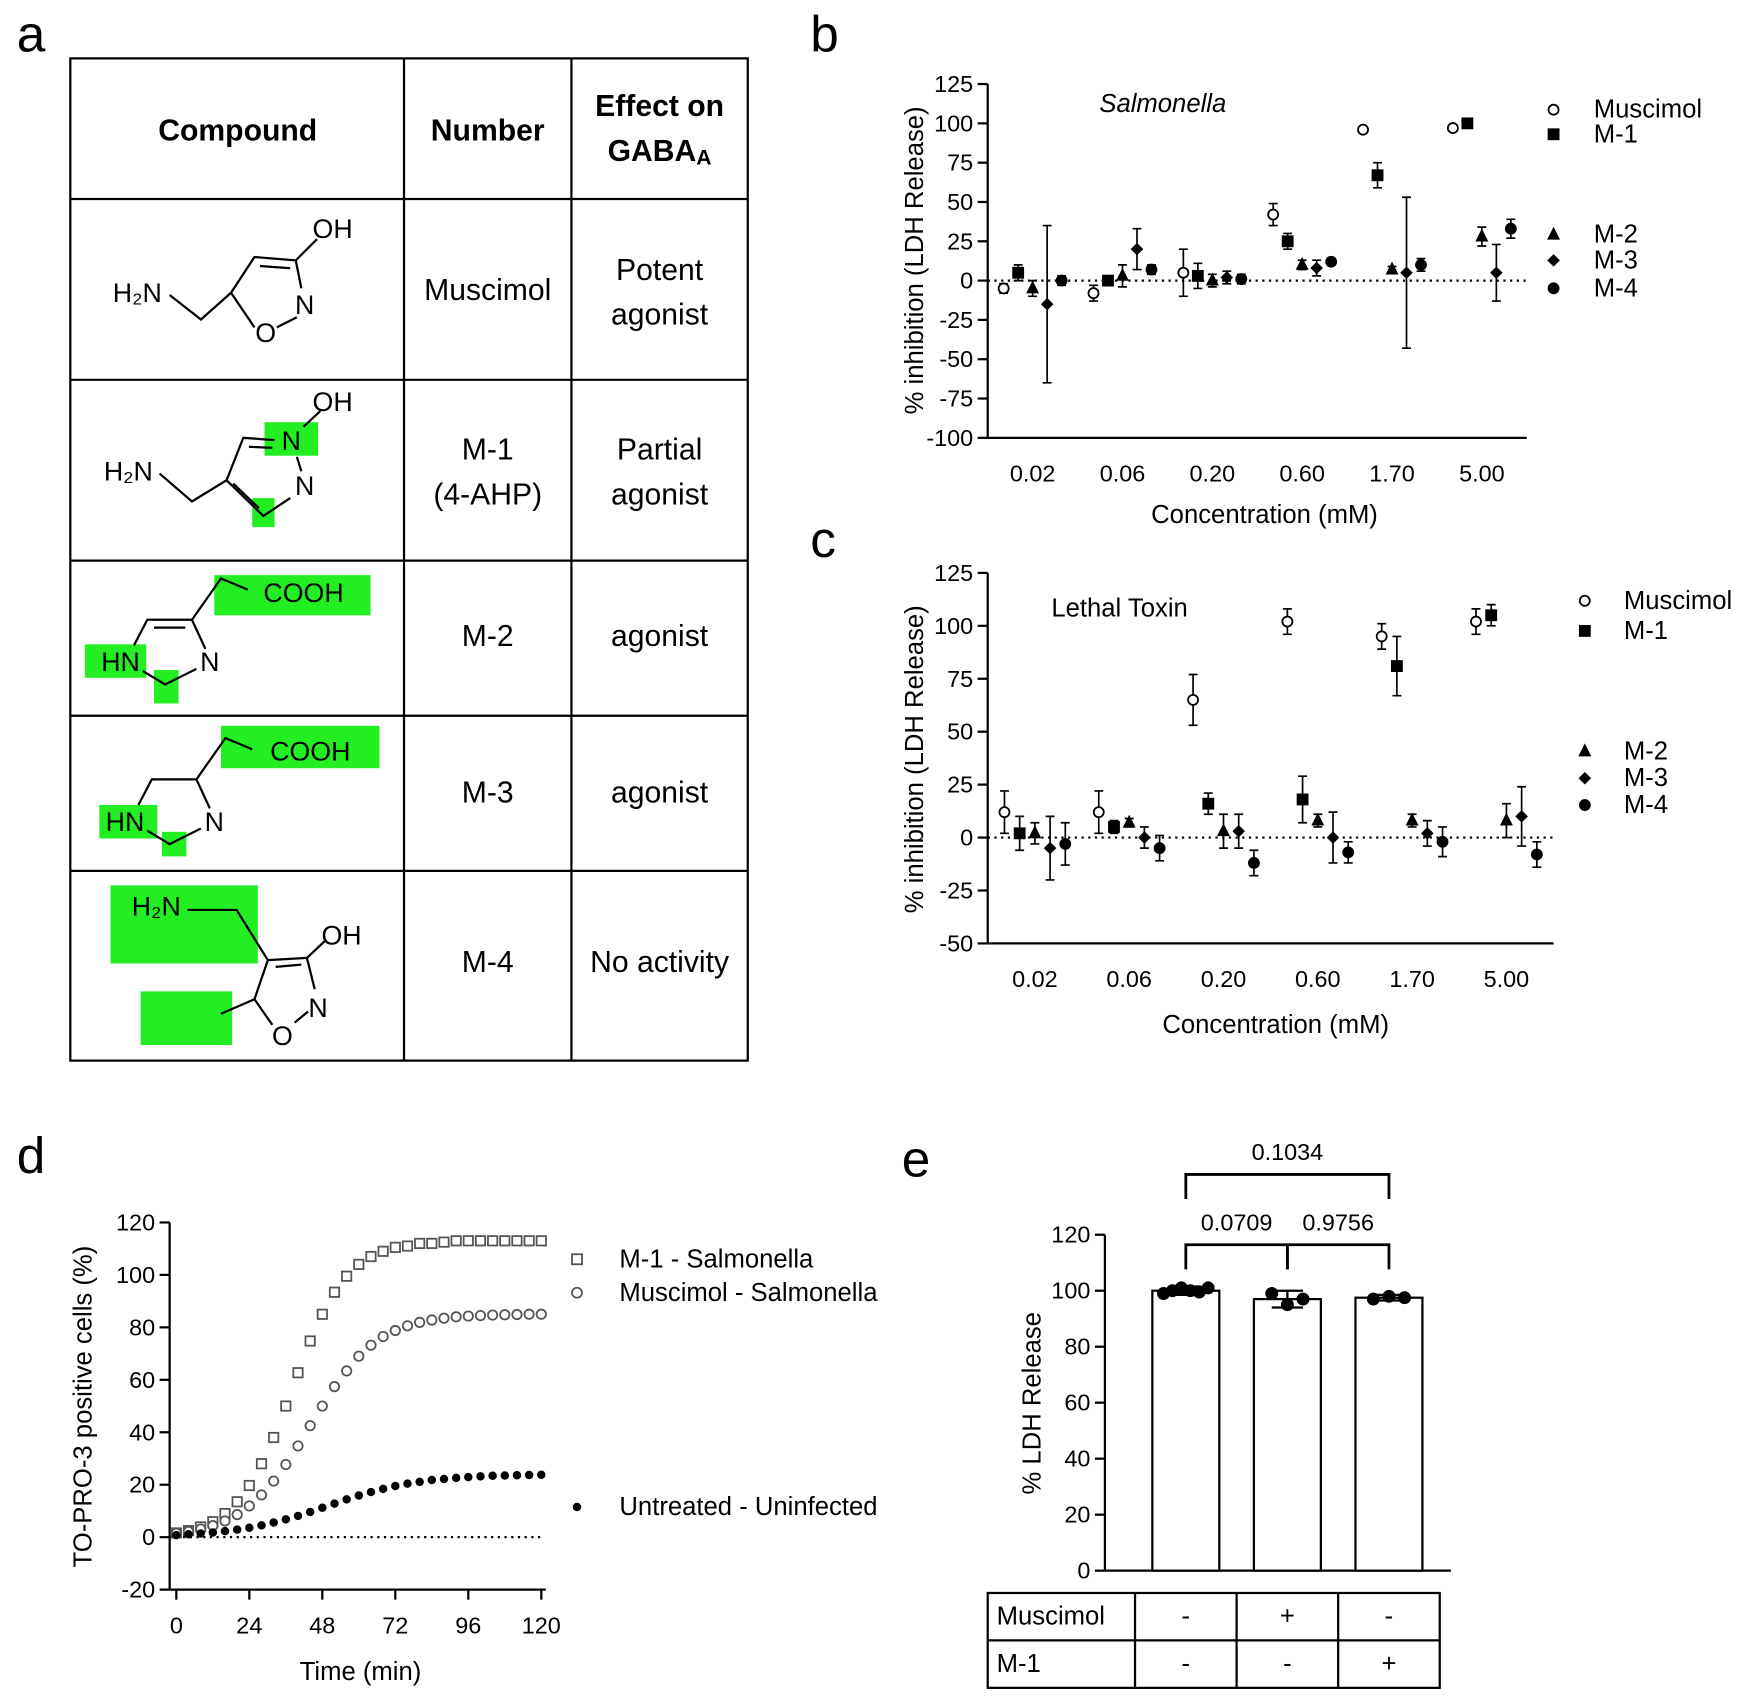 This screenshot has width=1750, height=1696. What do you see at coordinates (916, 1158) in the screenshot?
I see `panel-label: e` at bounding box center [916, 1158].